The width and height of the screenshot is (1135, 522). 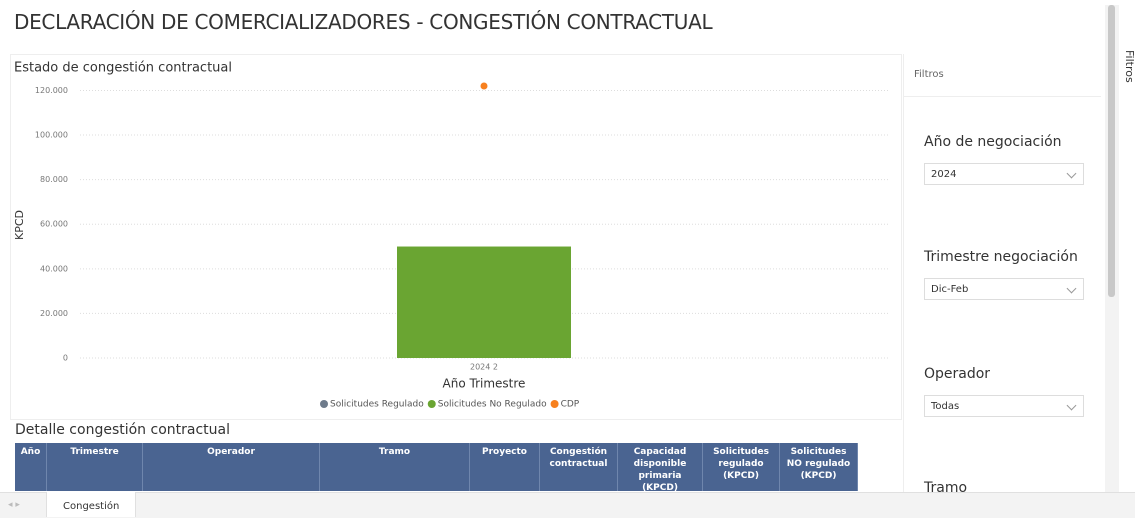 What do you see at coordinates (65, 358) in the screenshot?
I see `y-tick-label: 0` at bounding box center [65, 358].